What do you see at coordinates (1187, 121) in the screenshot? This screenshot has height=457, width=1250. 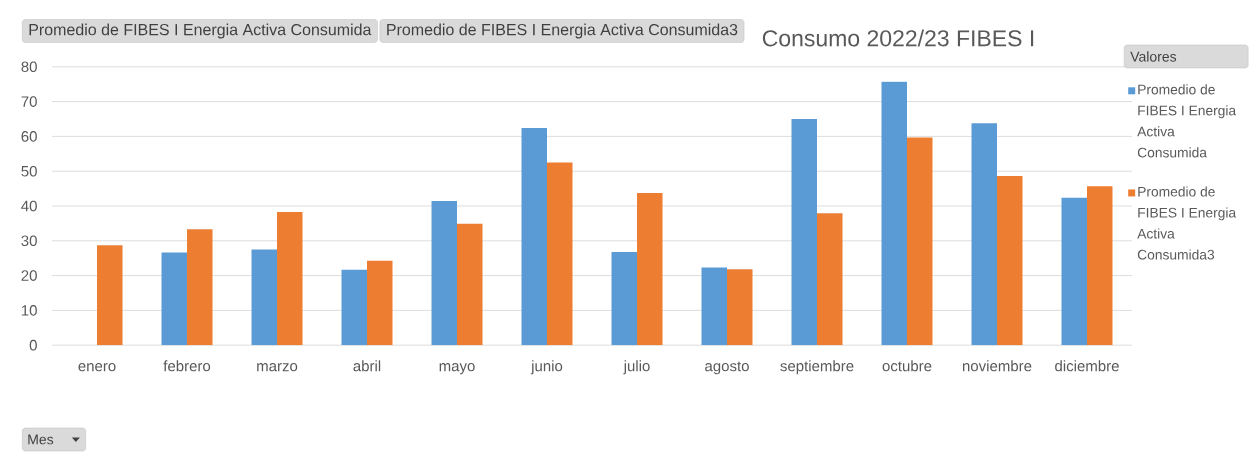 I see `legend-label: Promedio de FIBES I Energia Activa Consumida` at bounding box center [1187, 121].